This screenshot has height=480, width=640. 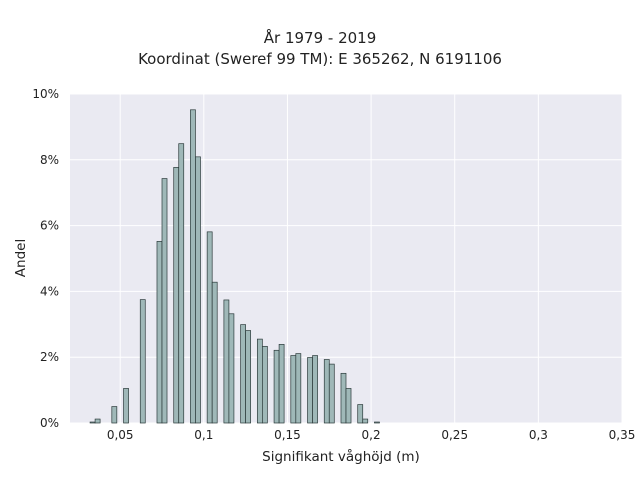 I want to click on y-tick-label: 4%, so click(x=49, y=291).